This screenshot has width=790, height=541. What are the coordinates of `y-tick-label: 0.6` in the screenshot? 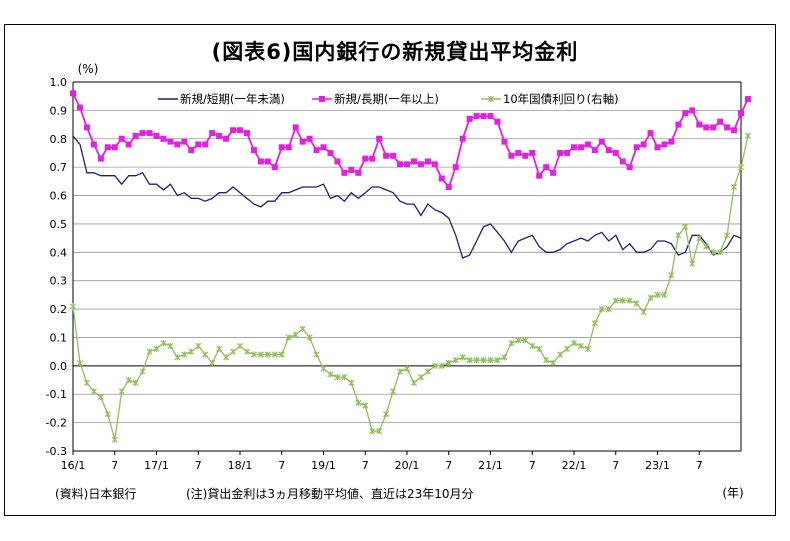 It's located at (59, 196).